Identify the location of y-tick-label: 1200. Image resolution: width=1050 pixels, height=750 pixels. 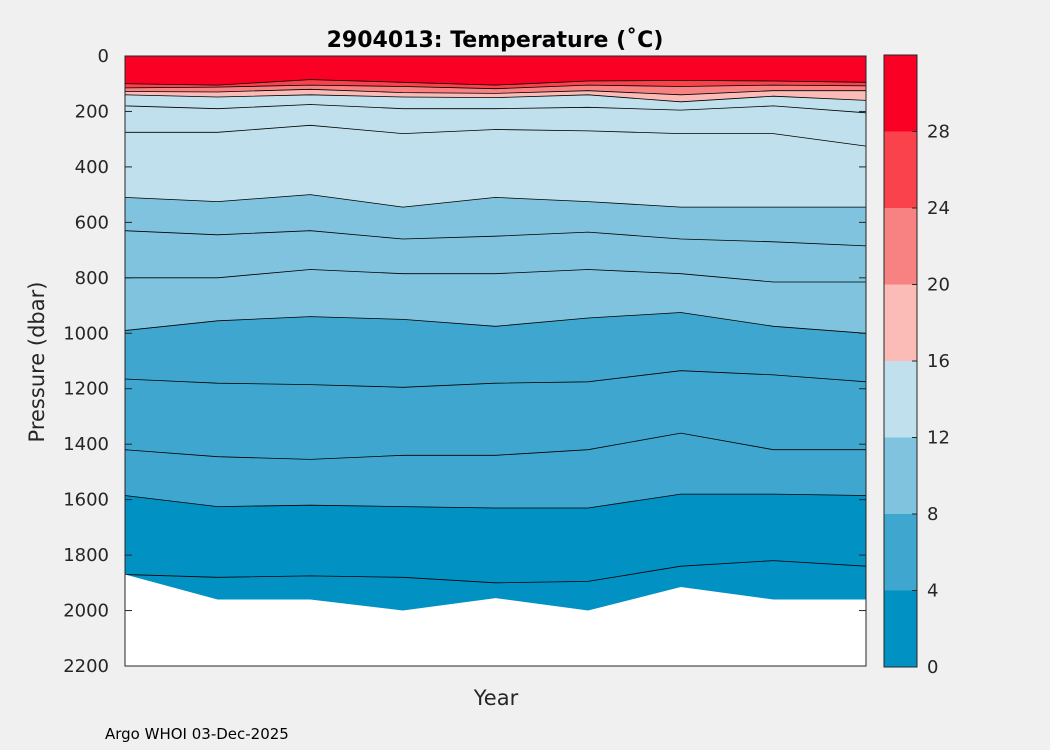
(86, 389).